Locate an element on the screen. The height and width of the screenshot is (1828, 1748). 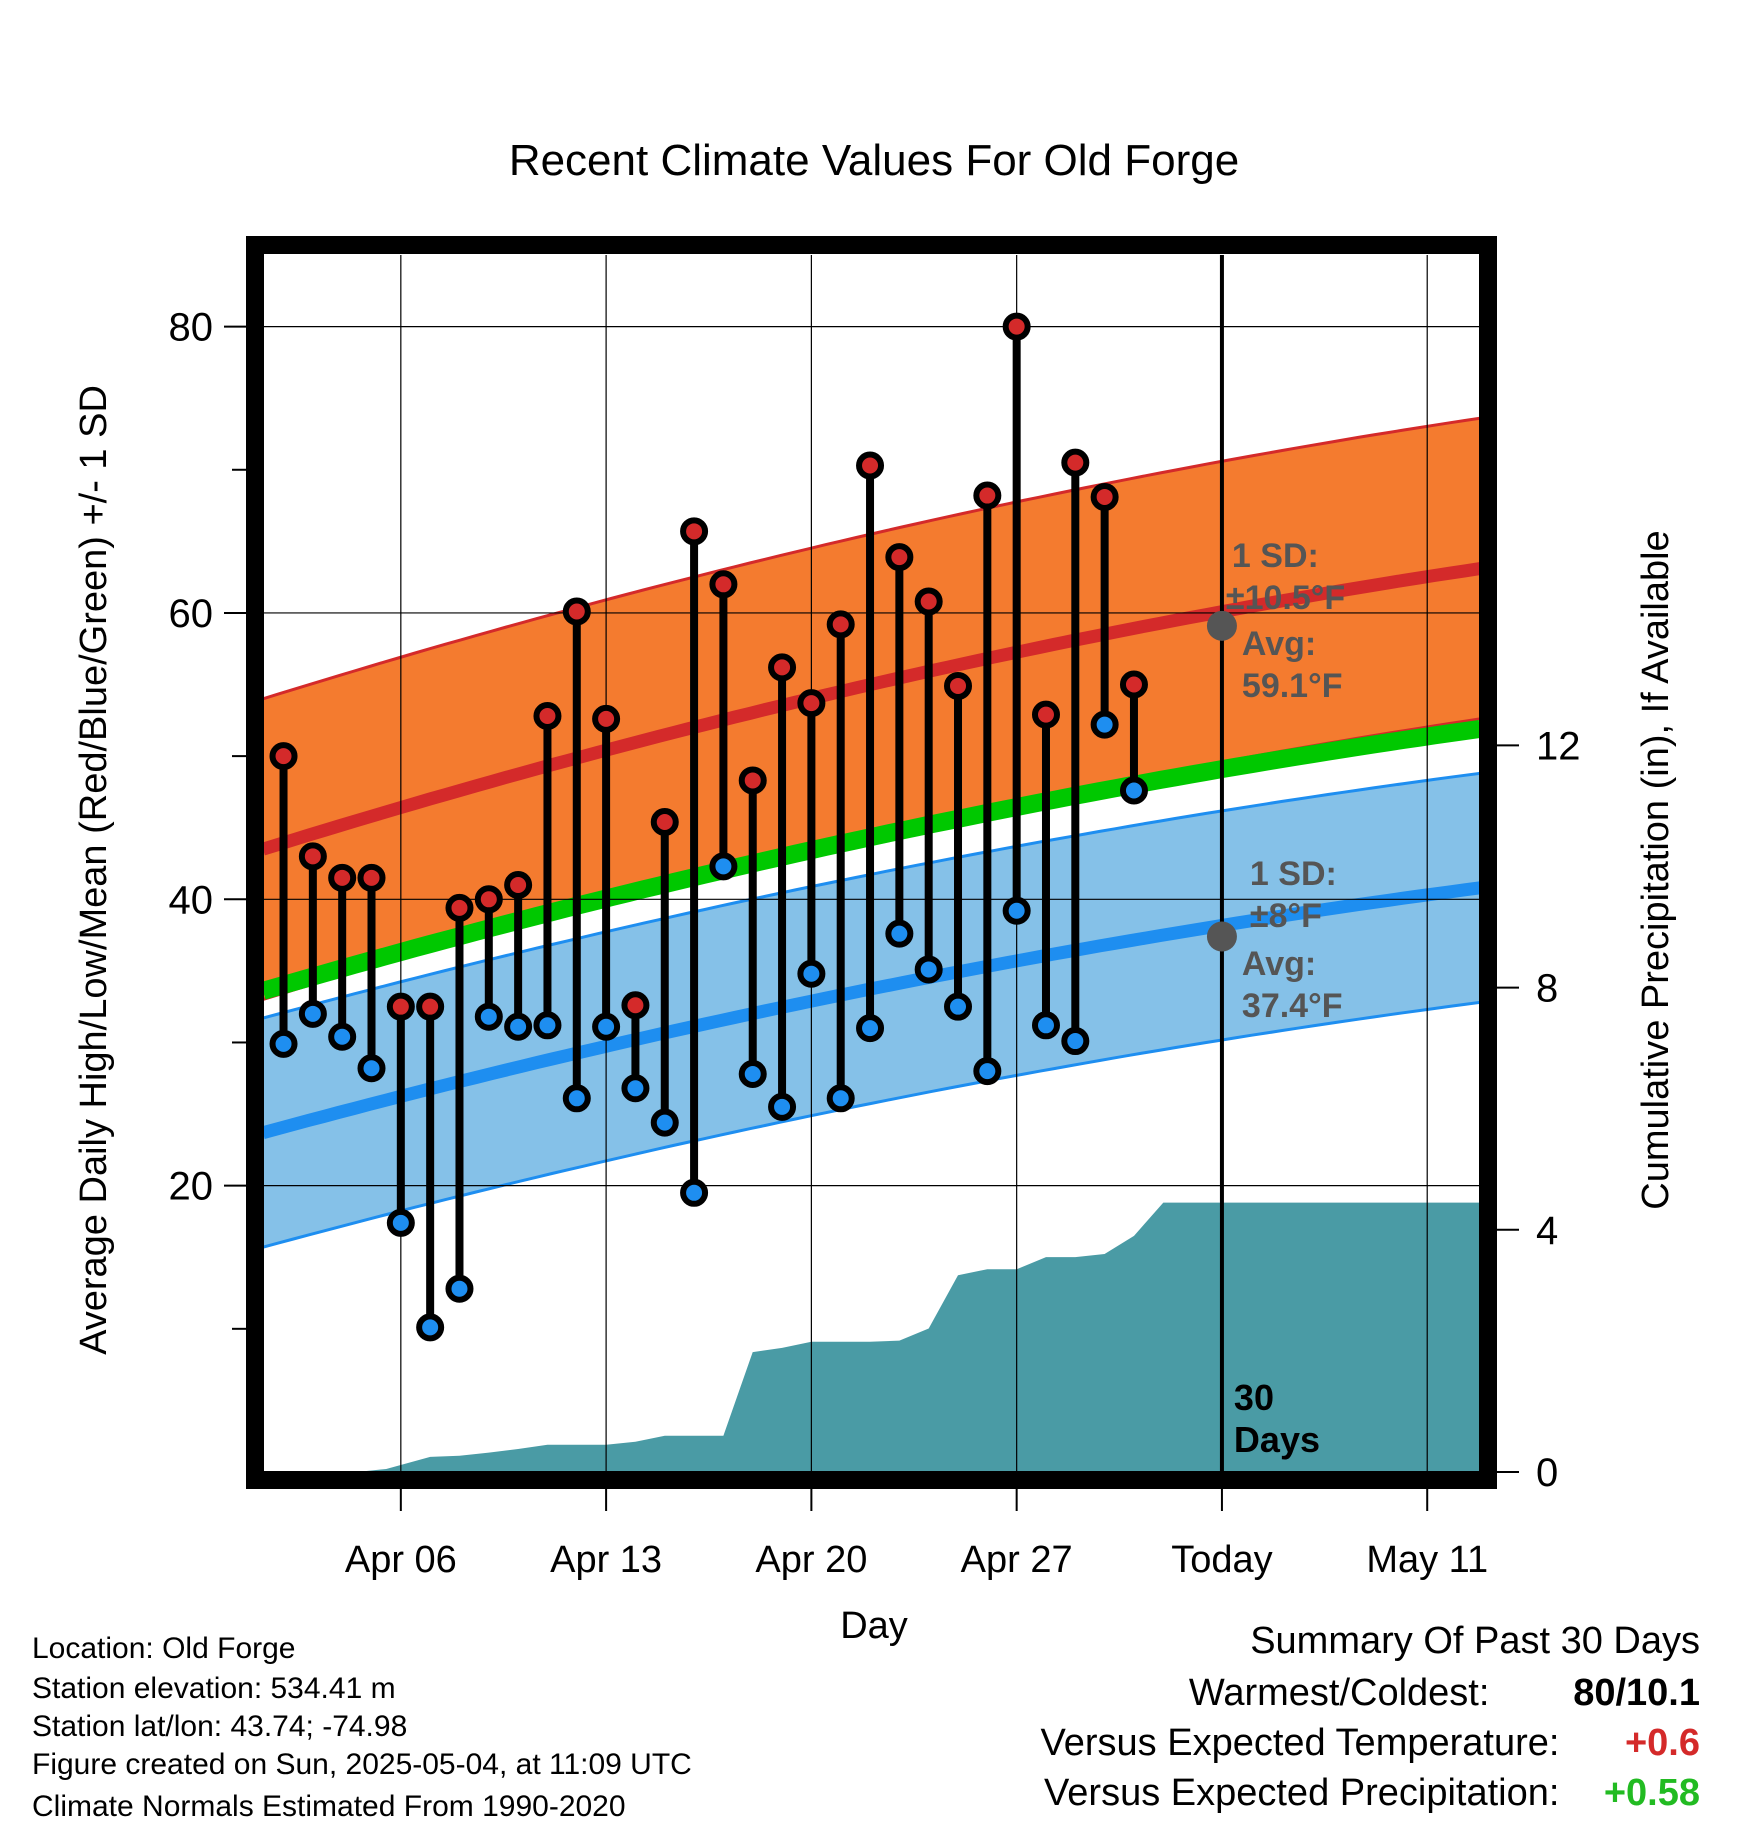
summary-warmest-label: Warmest/Coldest: is located at coordinates (1339, 1693).